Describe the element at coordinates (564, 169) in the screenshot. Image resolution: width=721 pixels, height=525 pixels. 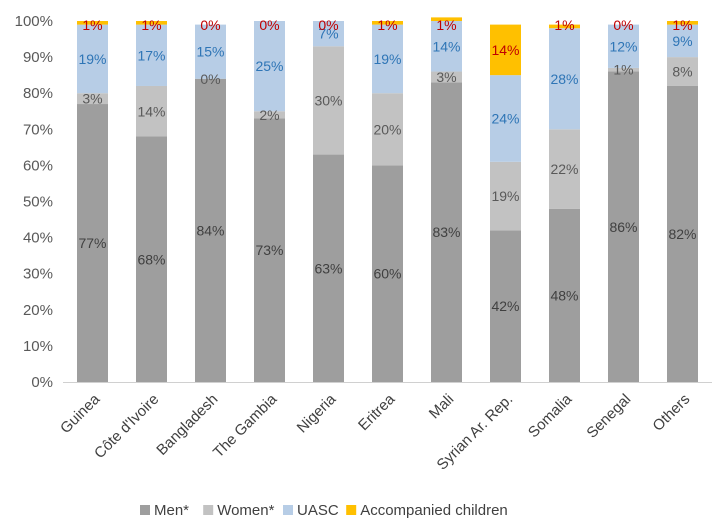
I see `data-label: 22%` at that location.